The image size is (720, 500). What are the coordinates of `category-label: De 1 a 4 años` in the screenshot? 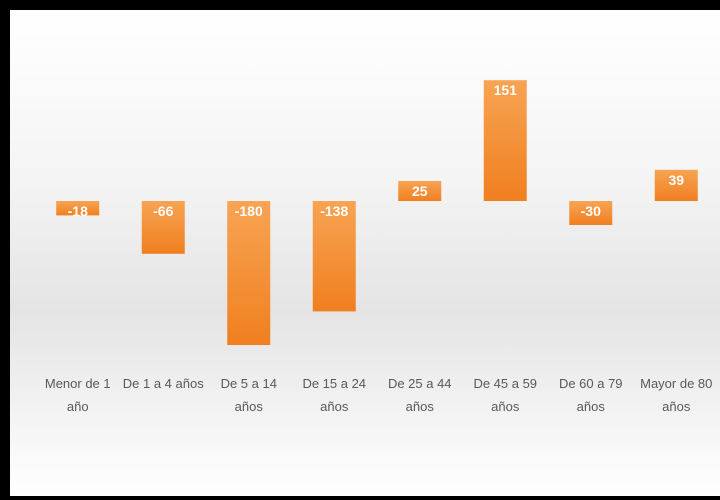 It's located at (163, 383).